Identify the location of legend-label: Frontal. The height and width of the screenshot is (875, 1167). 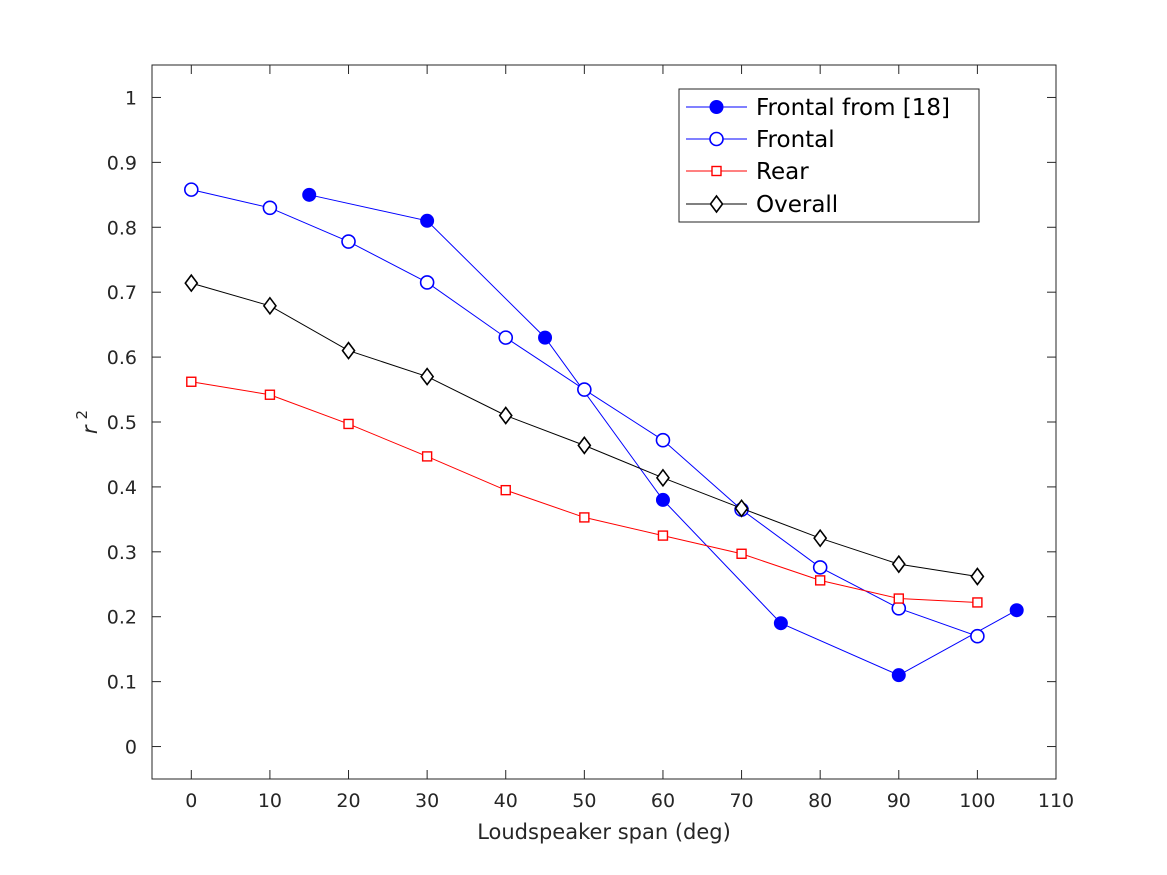
(795, 140).